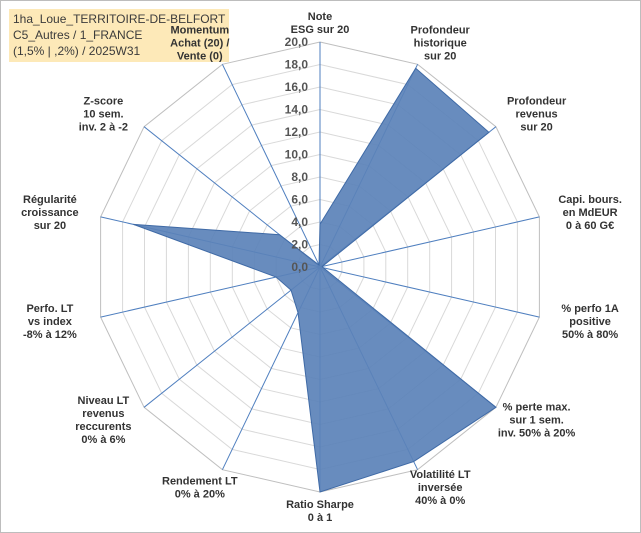 The image size is (641, 533). Describe the element at coordinates (590, 213) in the screenshot. I see `axis-label-3-line-1: en MdEUR` at that location.